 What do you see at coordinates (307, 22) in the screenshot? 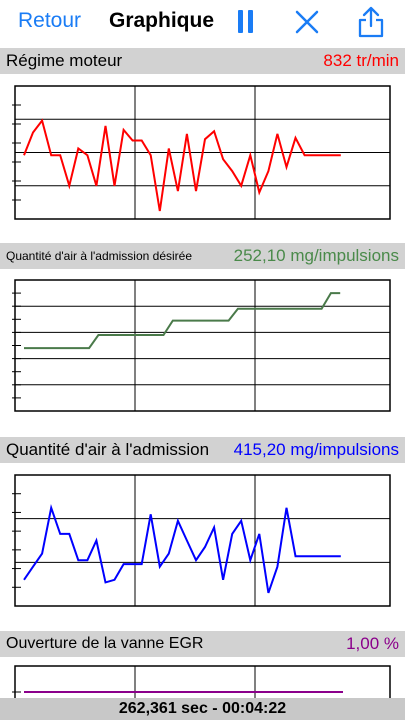
I see `close-icon` at bounding box center [307, 22].